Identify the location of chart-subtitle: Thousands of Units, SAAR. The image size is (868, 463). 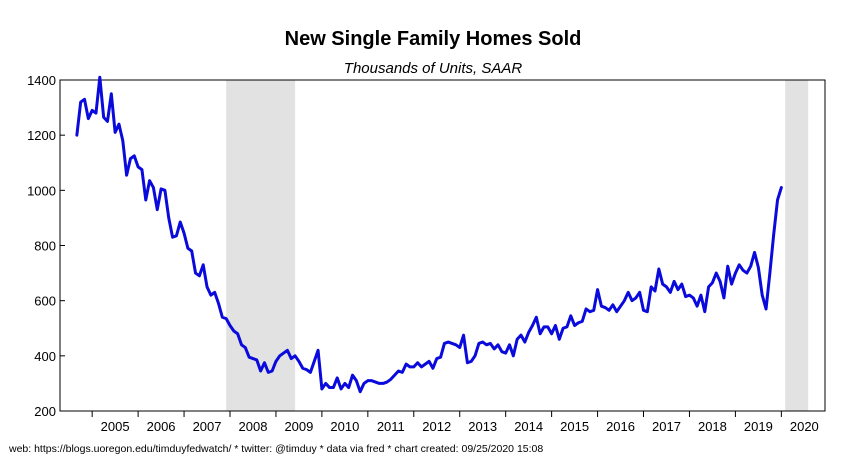
(433, 68).